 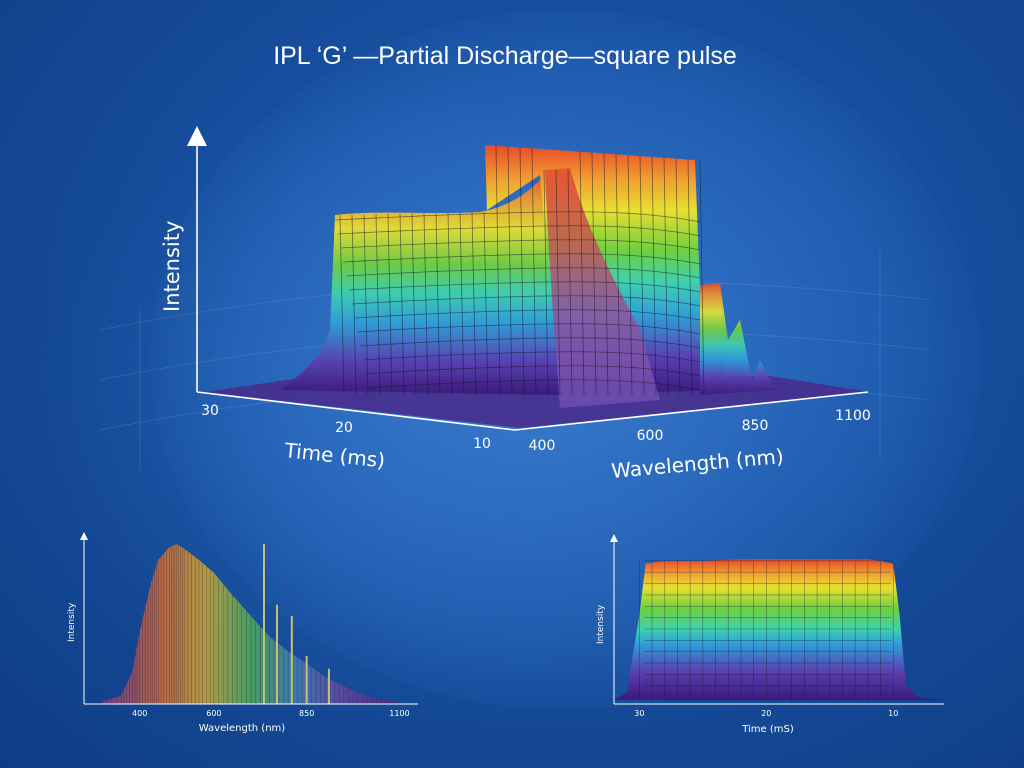 I want to click on wavelength-tick-label: 1100, so click(x=853, y=416).